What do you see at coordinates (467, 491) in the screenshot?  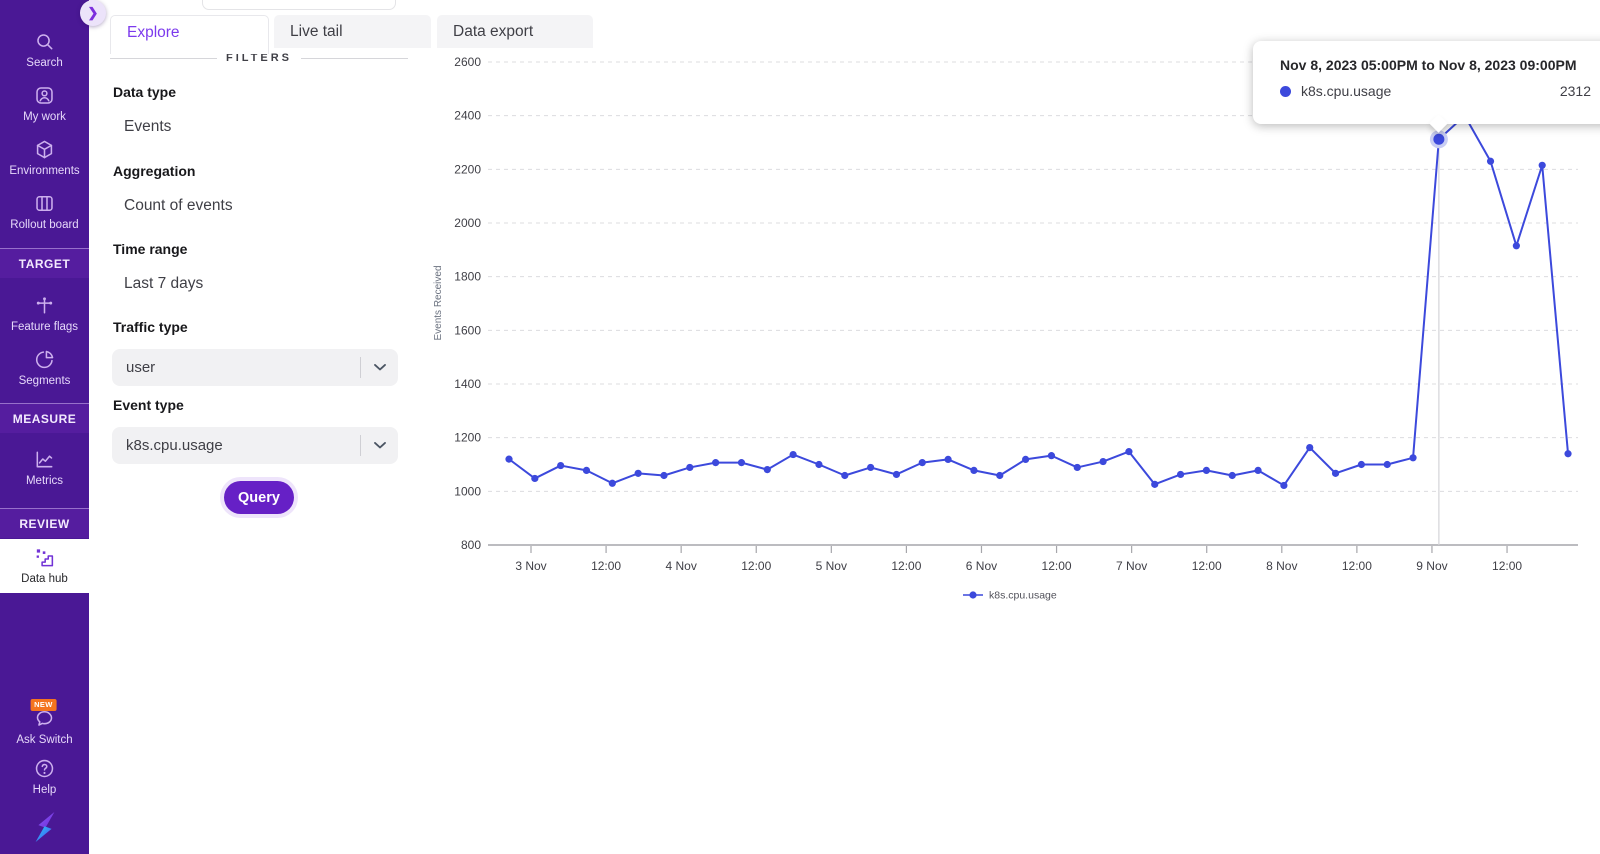 I see `y-axis-tick-label: 1000` at bounding box center [467, 491].